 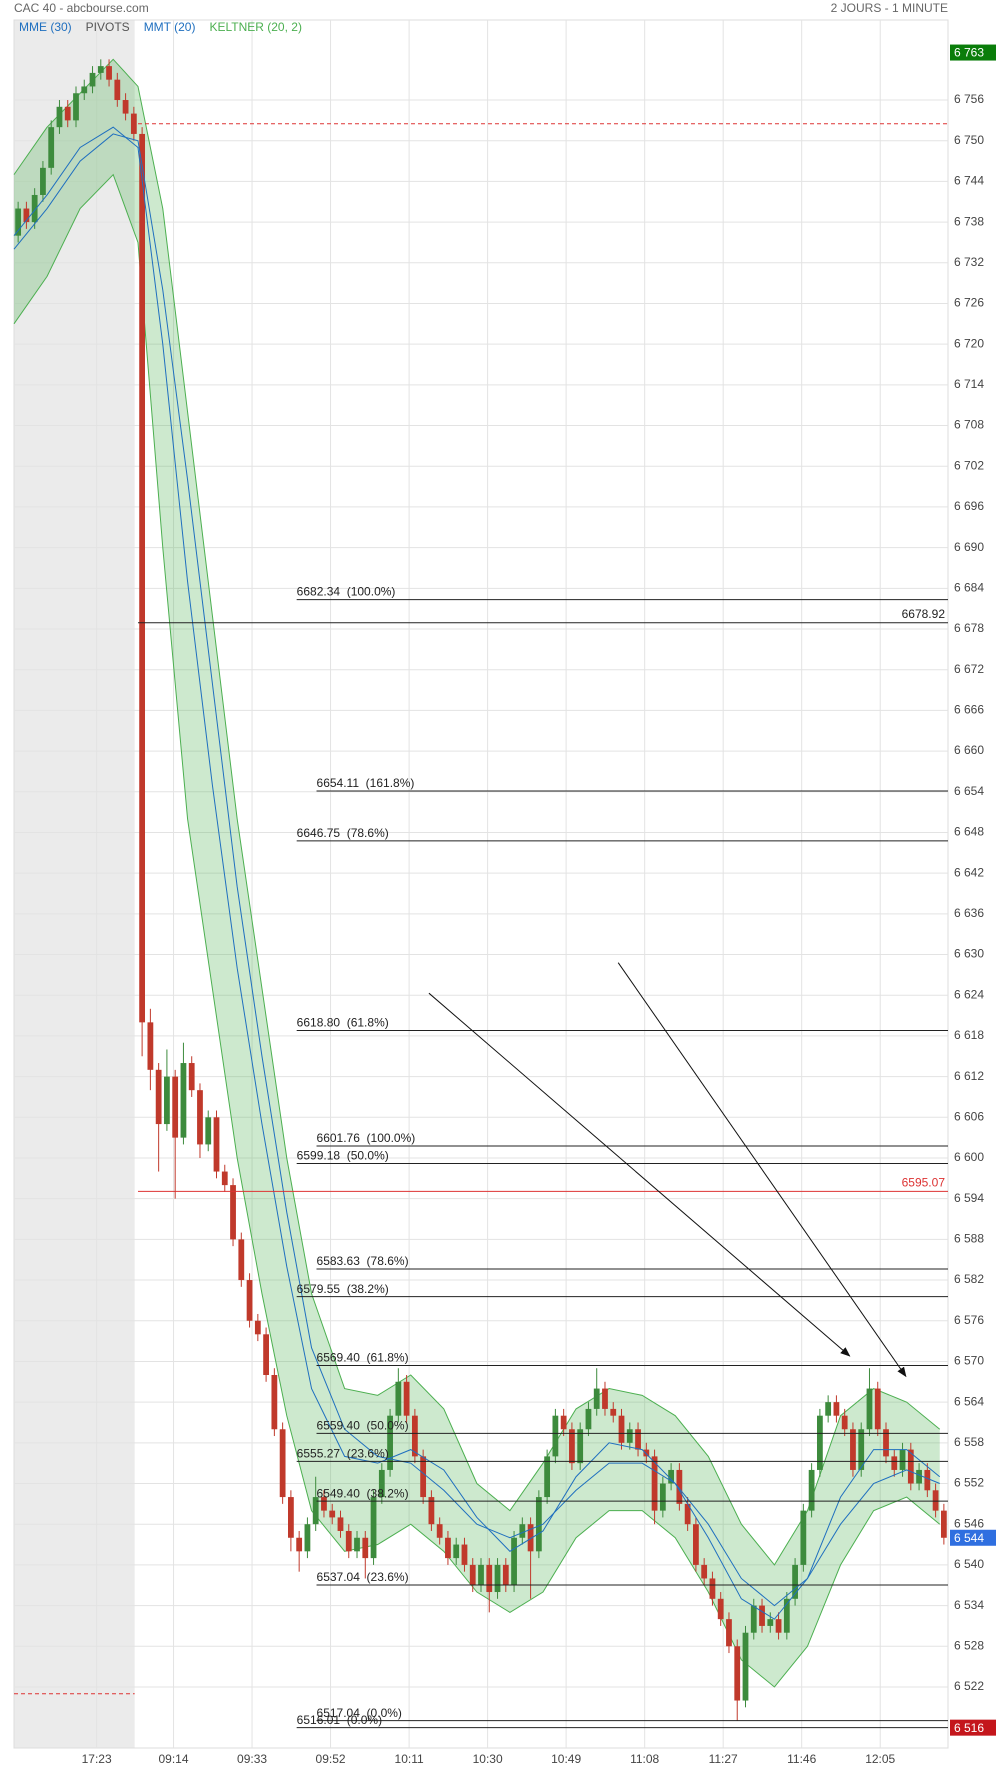 I want to click on level-label: 6678.92, so click(x=924, y=614).